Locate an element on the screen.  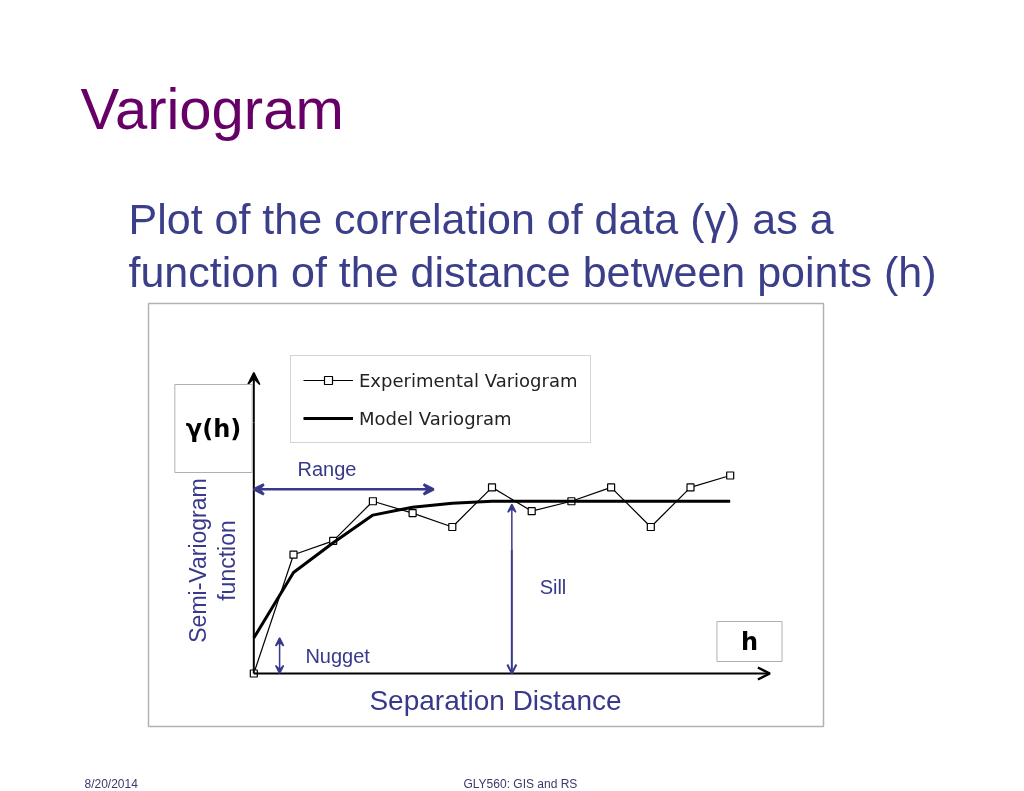
chart-subtitle: Plot of the correlation of data (γ) as a function of the distance between points (h) is located at coordinates (532, 245).